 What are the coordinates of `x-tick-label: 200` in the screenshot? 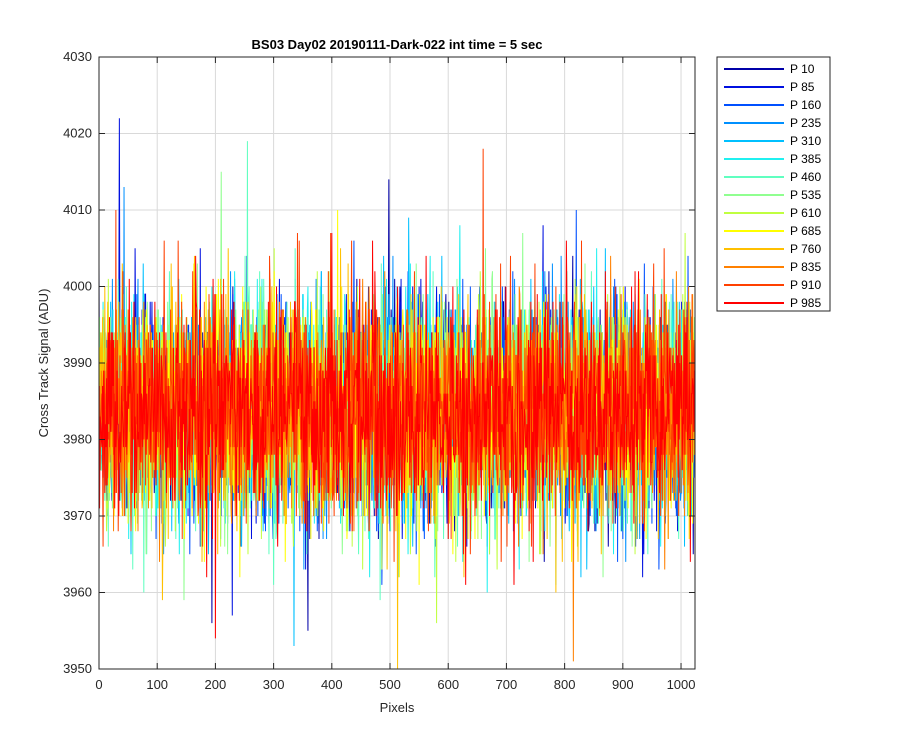 It's located at (216, 684).